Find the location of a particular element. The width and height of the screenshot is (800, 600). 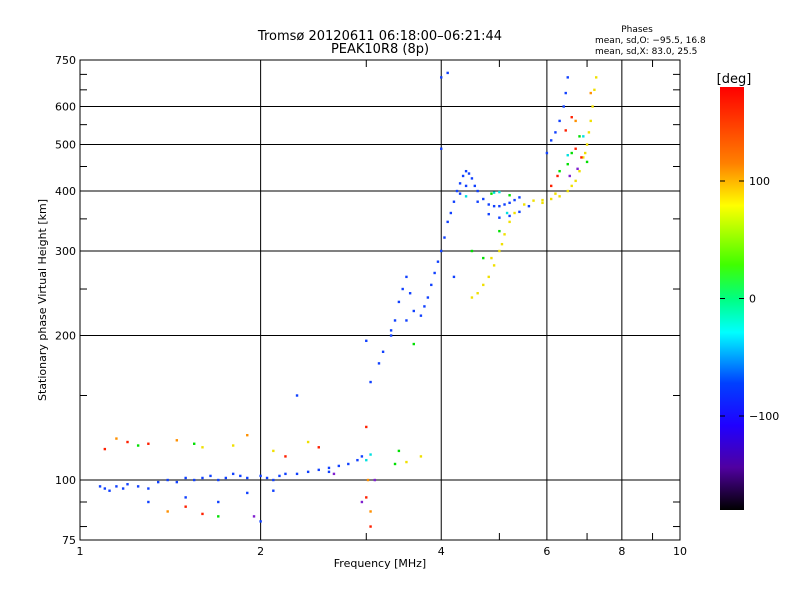

colorbar-label: [deg] is located at coordinates (734, 79).